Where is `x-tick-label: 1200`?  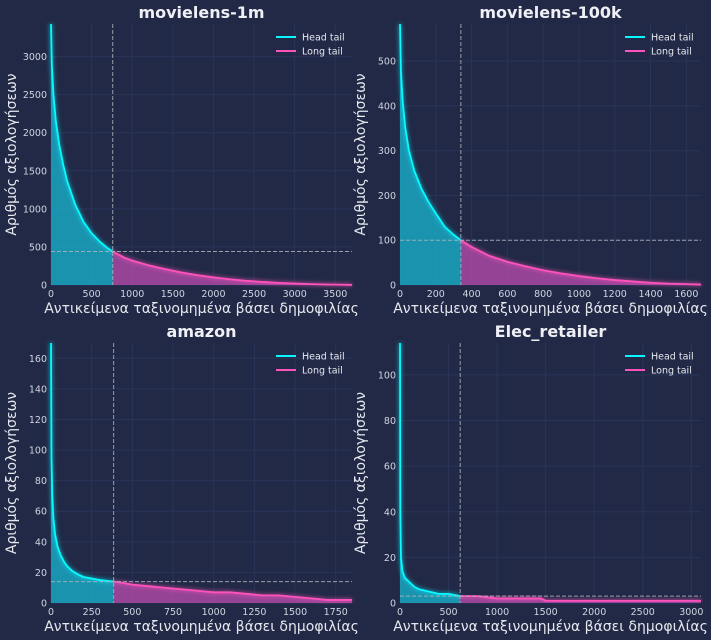 x-tick-label: 1200 is located at coordinates (615, 294).